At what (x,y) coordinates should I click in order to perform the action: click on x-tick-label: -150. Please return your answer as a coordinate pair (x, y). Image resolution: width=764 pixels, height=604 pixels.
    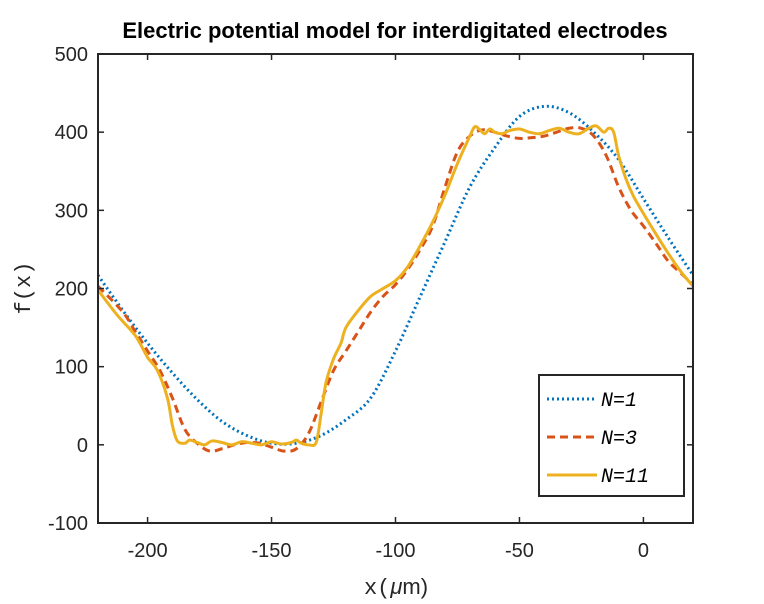
    Looking at the image, I should click on (272, 551).